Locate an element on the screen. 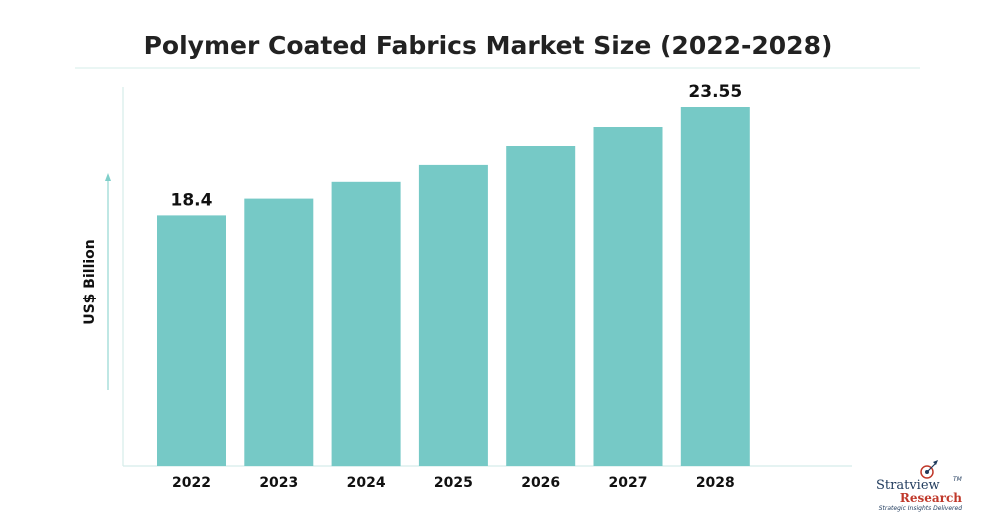 This screenshot has height=520, width=995. y-arrow-icon is located at coordinates (108, 177).